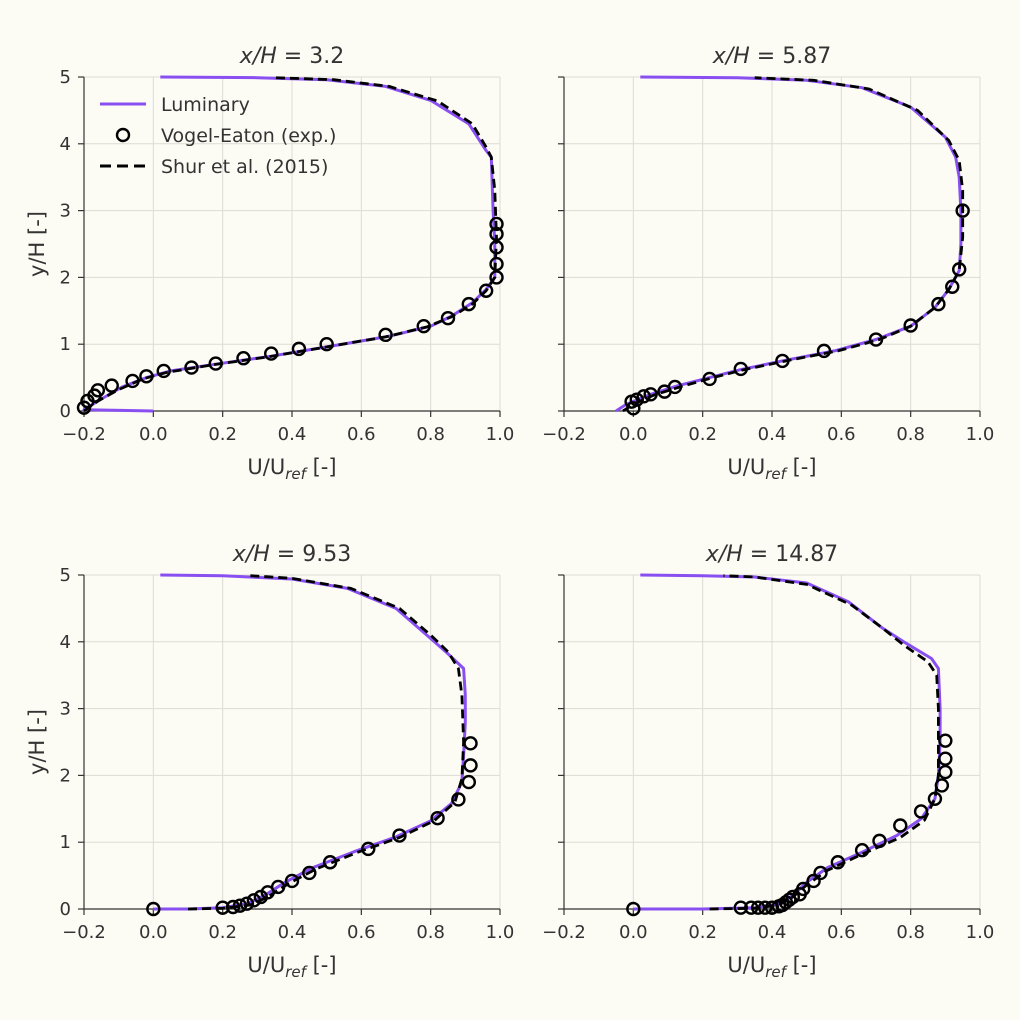 Image resolution: width=1020 pixels, height=1020 pixels. I want to click on legend-label: Vogel-Eaton (exp.), so click(248, 136).